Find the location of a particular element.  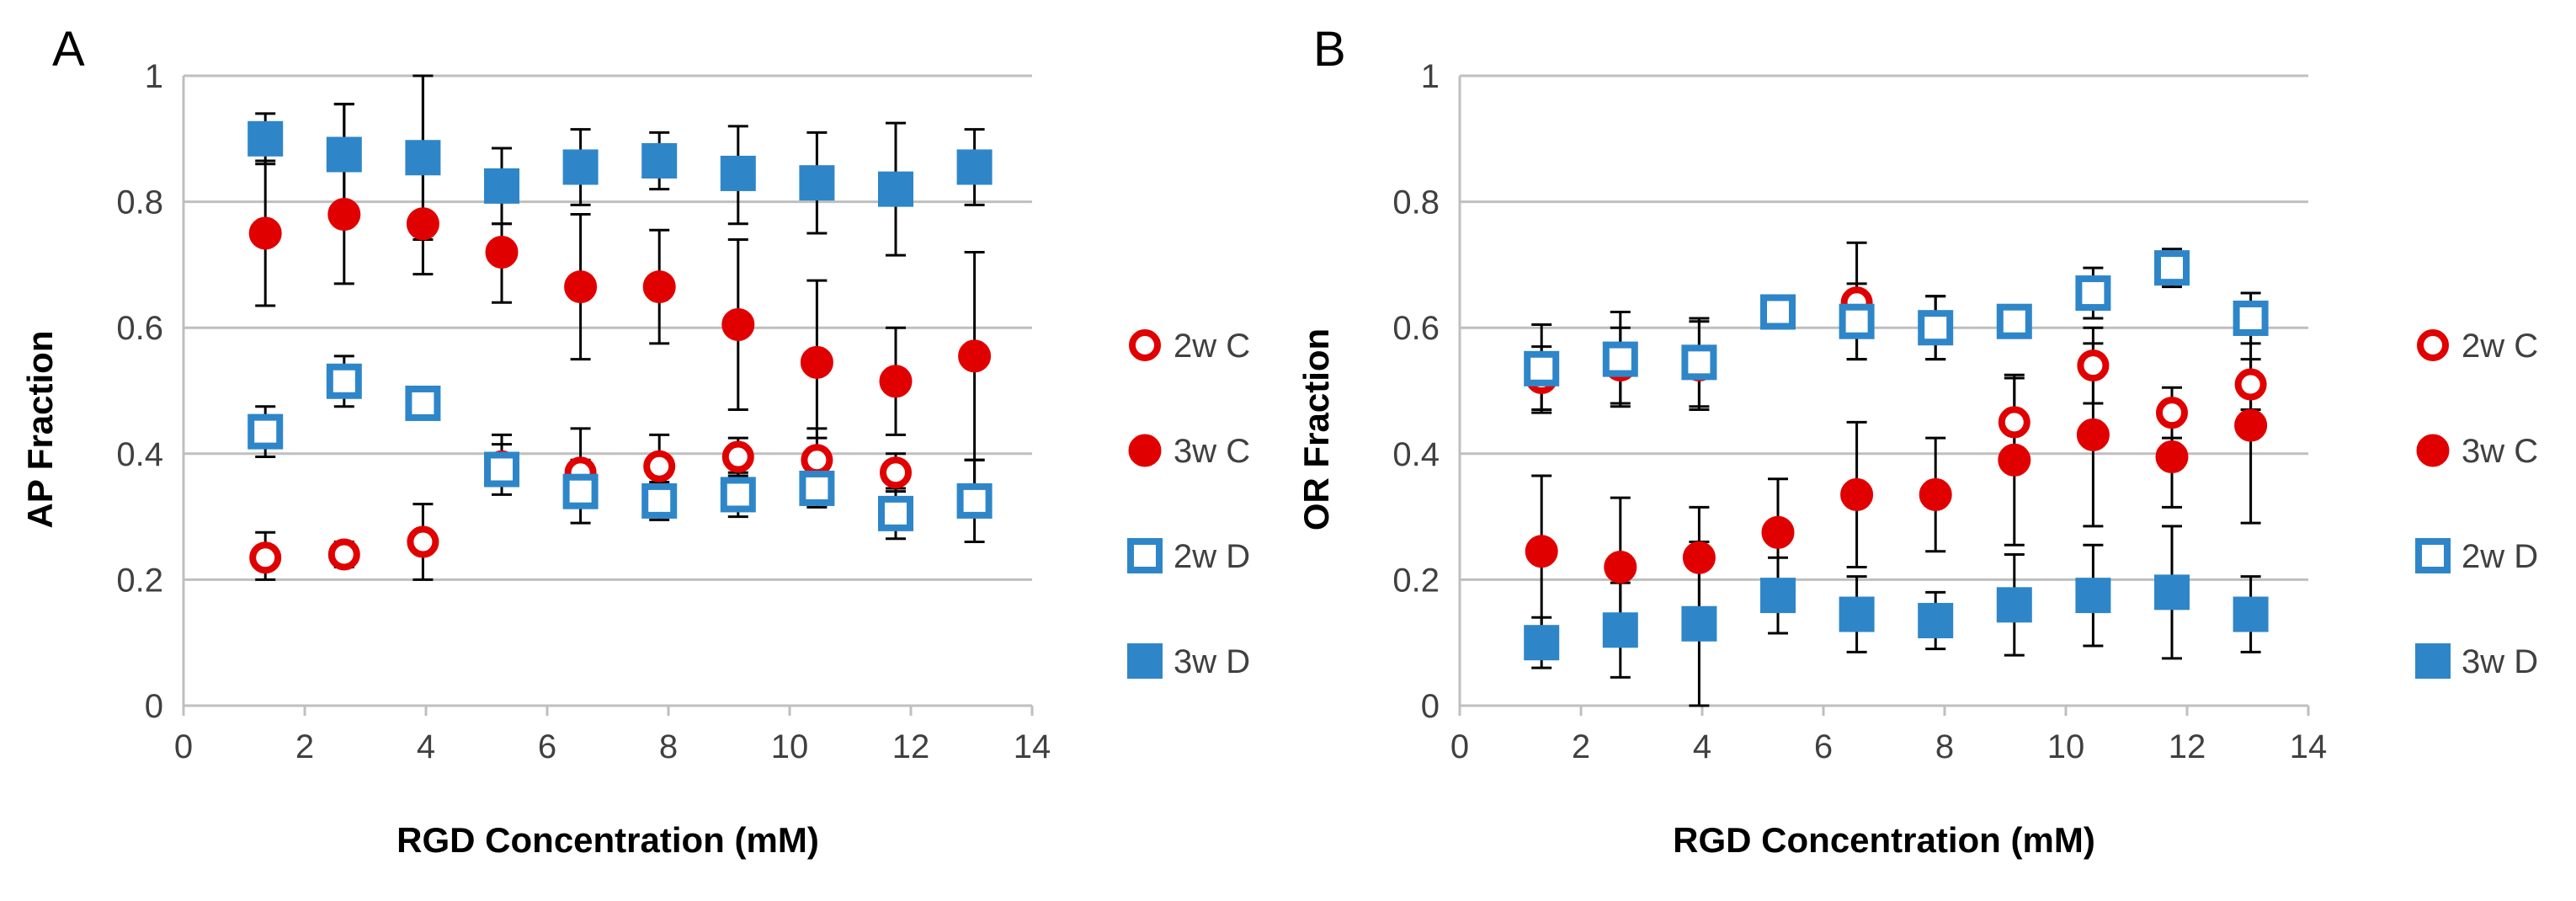

panel-a-letter: A is located at coordinates (68, 49).